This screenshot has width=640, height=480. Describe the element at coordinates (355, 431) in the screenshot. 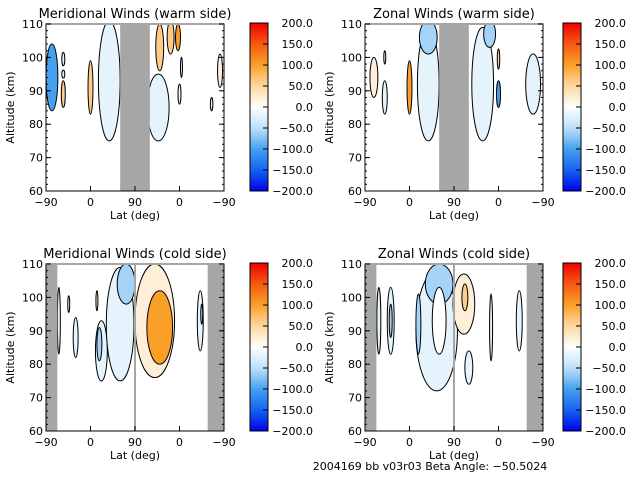

I see `y-tick-label: 60` at that location.